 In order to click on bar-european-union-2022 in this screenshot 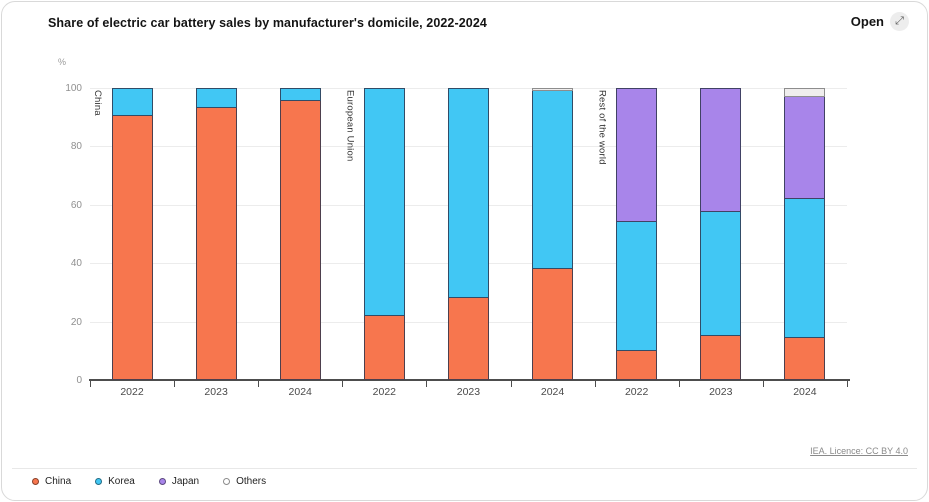, I will do `click(384, 234)`.